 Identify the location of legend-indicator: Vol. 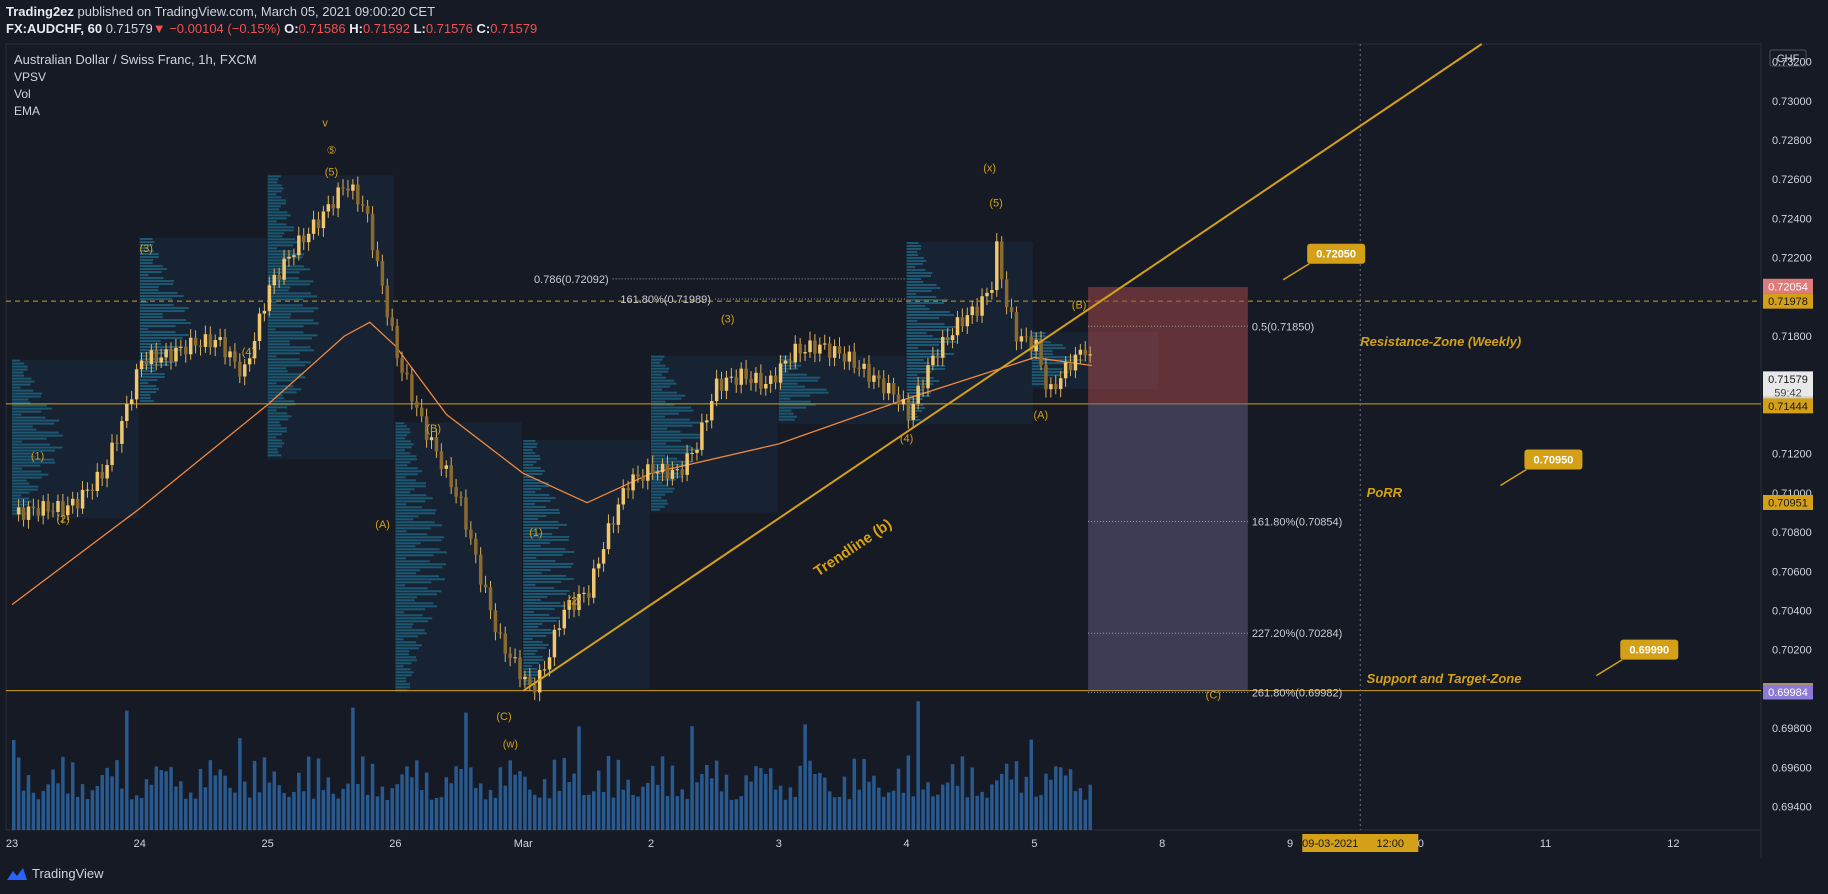
(22, 94).